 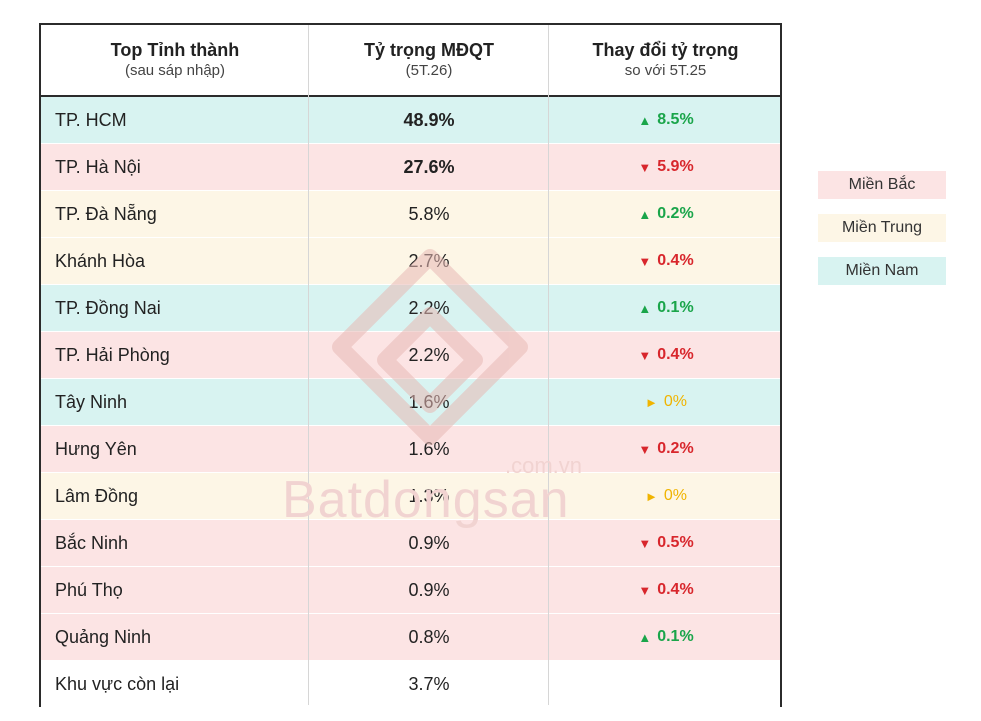 I want to click on legend-item: Miền Trung, so click(x=882, y=228).